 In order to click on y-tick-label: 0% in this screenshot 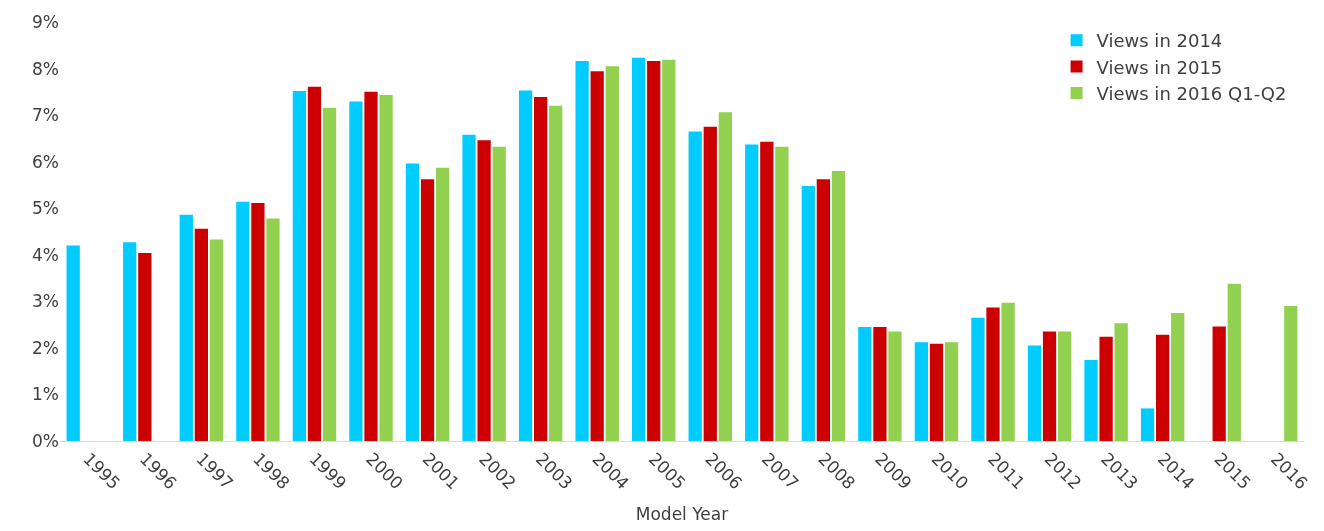, I will do `click(45, 440)`.